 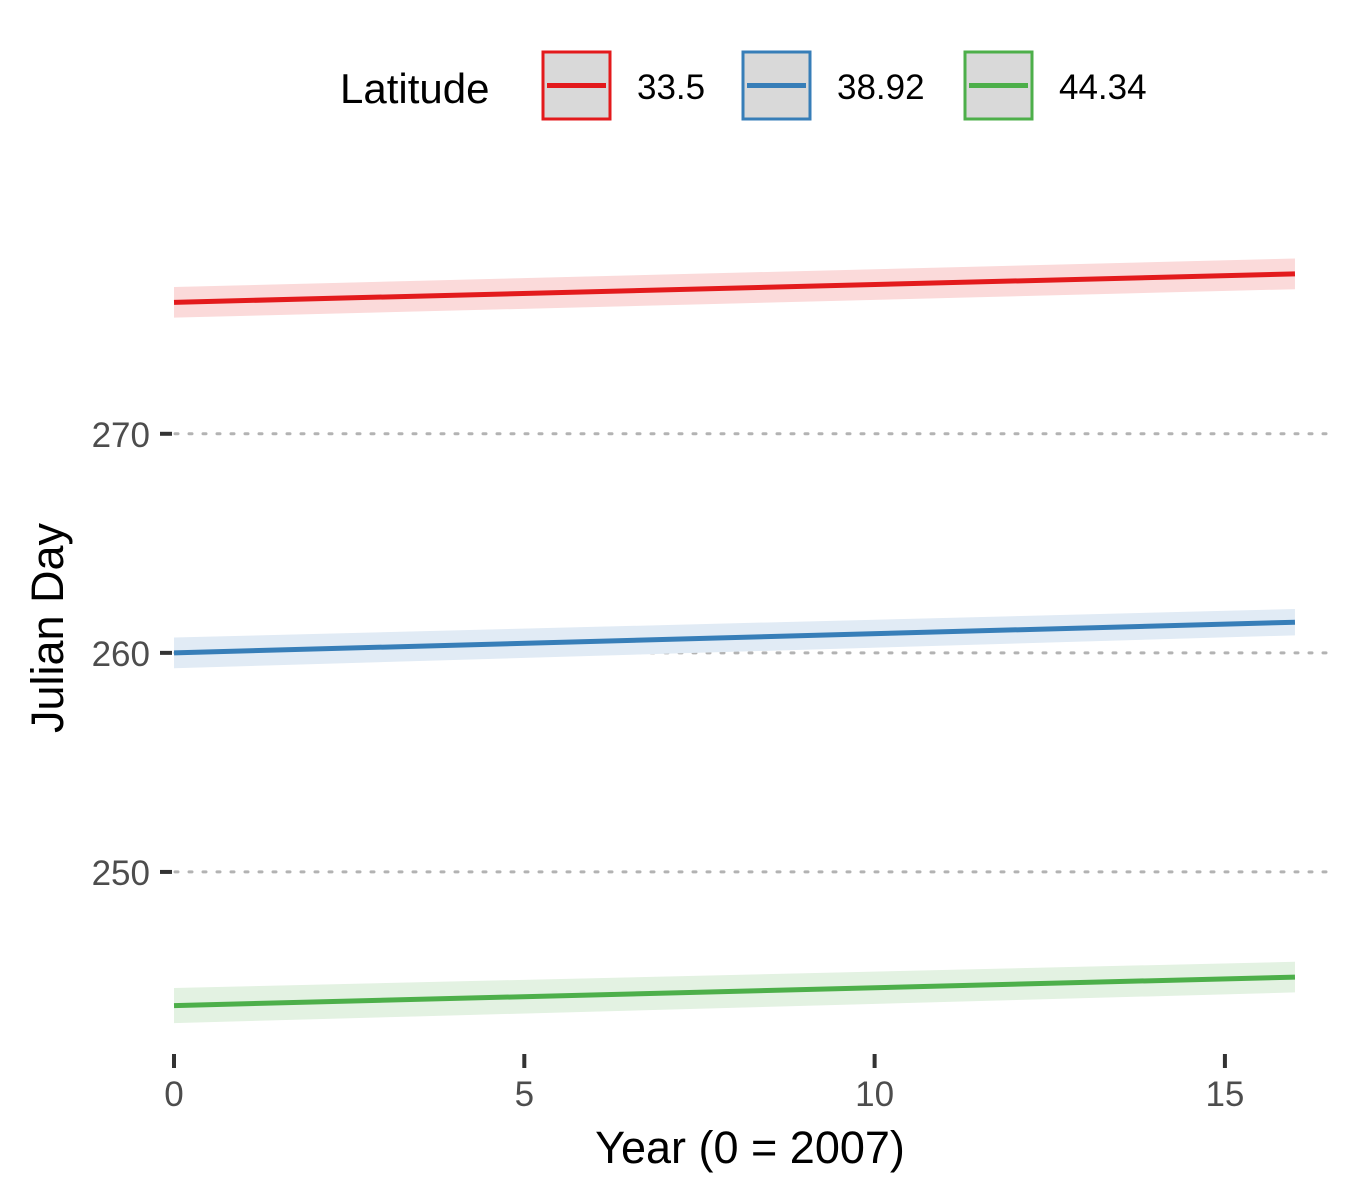 What do you see at coordinates (414, 88) in the screenshot?
I see `legend-title: Latitude` at bounding box center [414, 88].